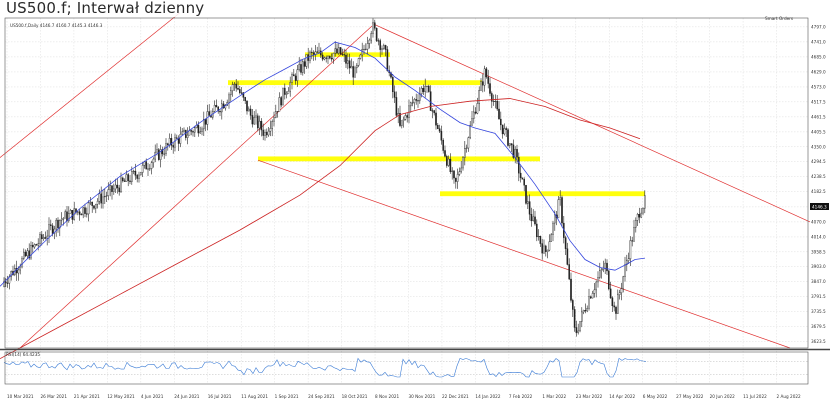 The height and width of the screenshot is (409, 830). I want to click on time-tick-label: 27 May 2022, so click(690, 396).